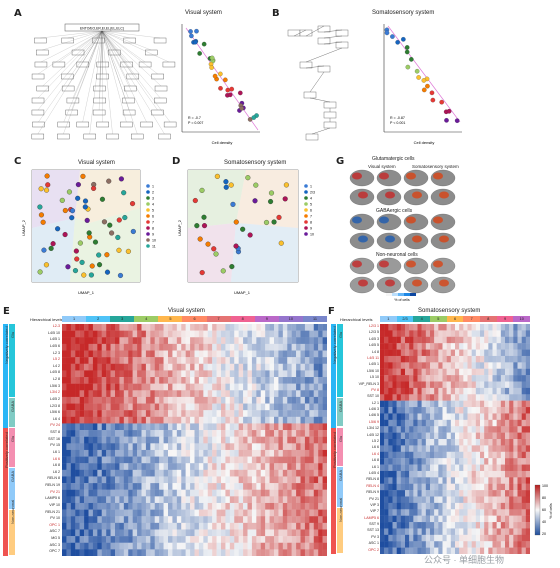  Describe the element at coordinates (306, 210) in the screenshot. I see `legend-swatch` at that location.